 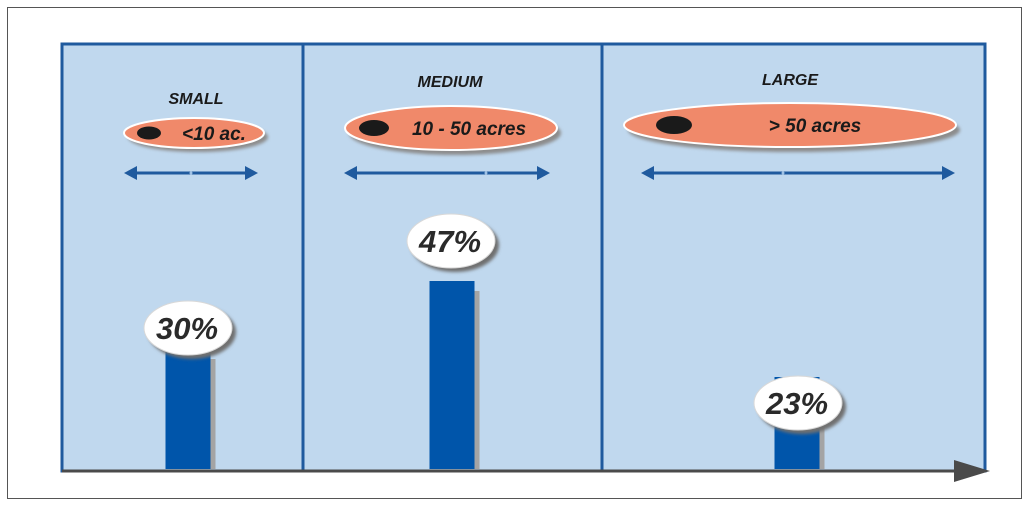 What do you see at coordinates (374, 128) in the screenshot?
I see `dot-medium` at bounding box center [374, 128].